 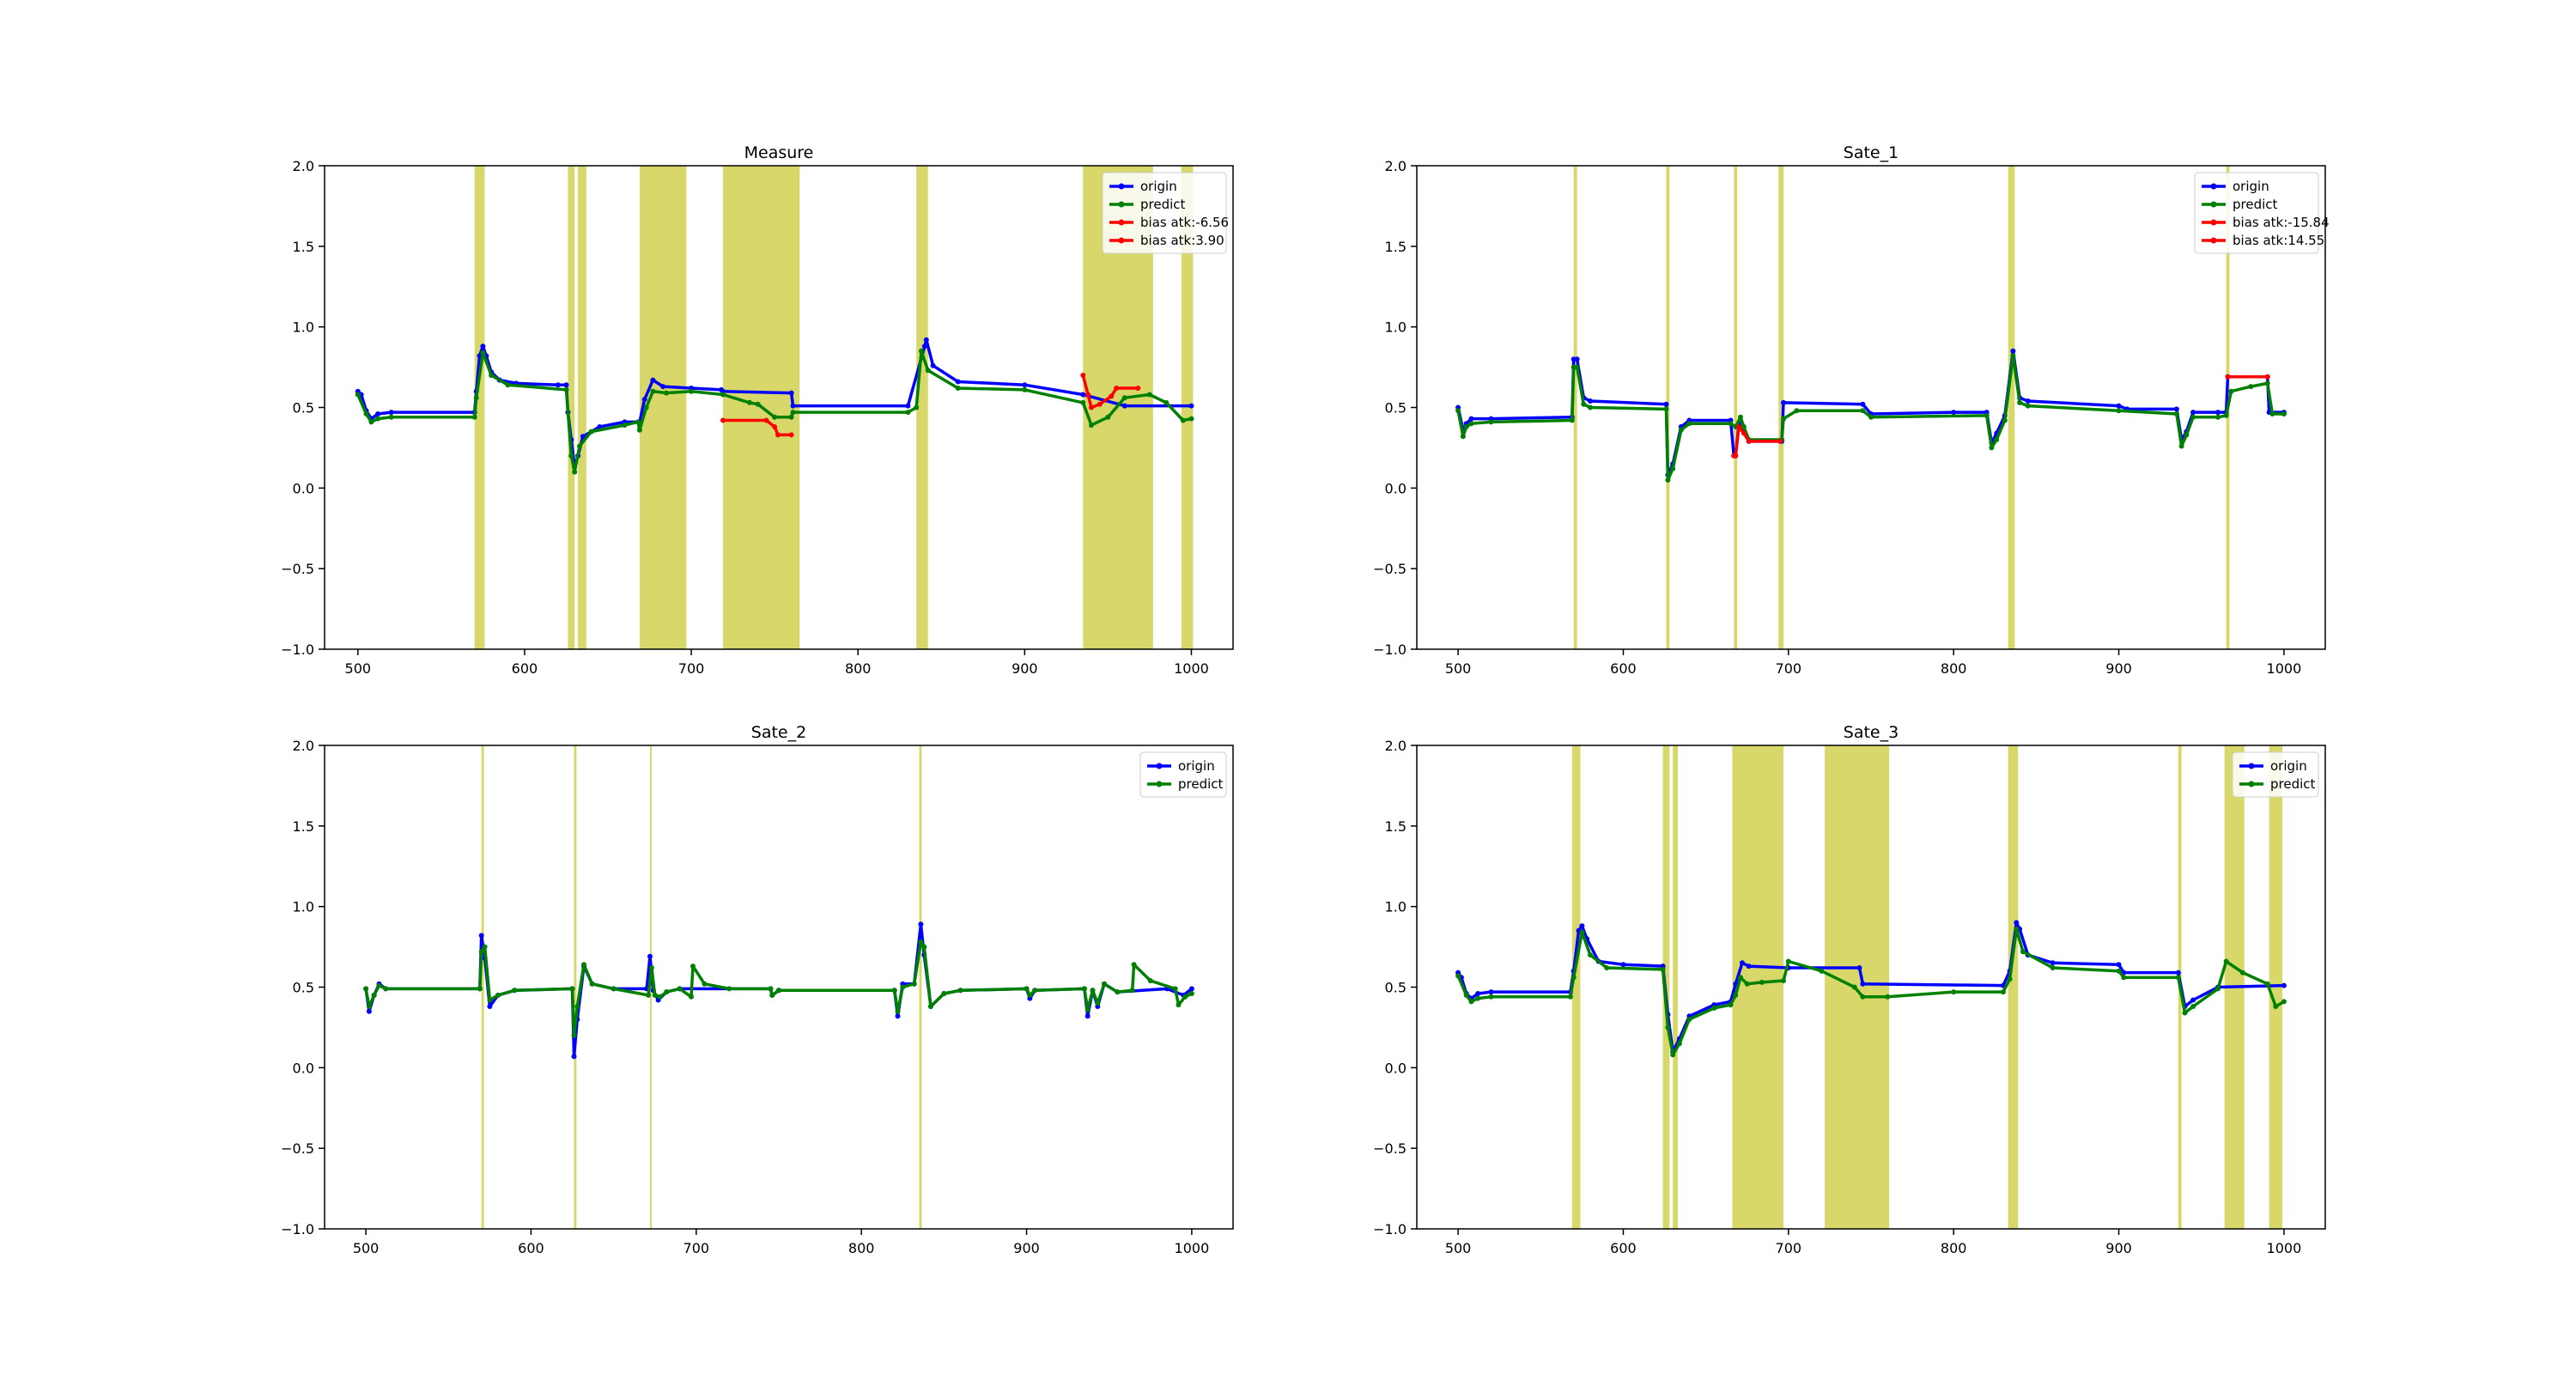 What do you see at coordinates (775, 411) in the screenshot?
I see `series-predict` at bounding box center [775, 411].